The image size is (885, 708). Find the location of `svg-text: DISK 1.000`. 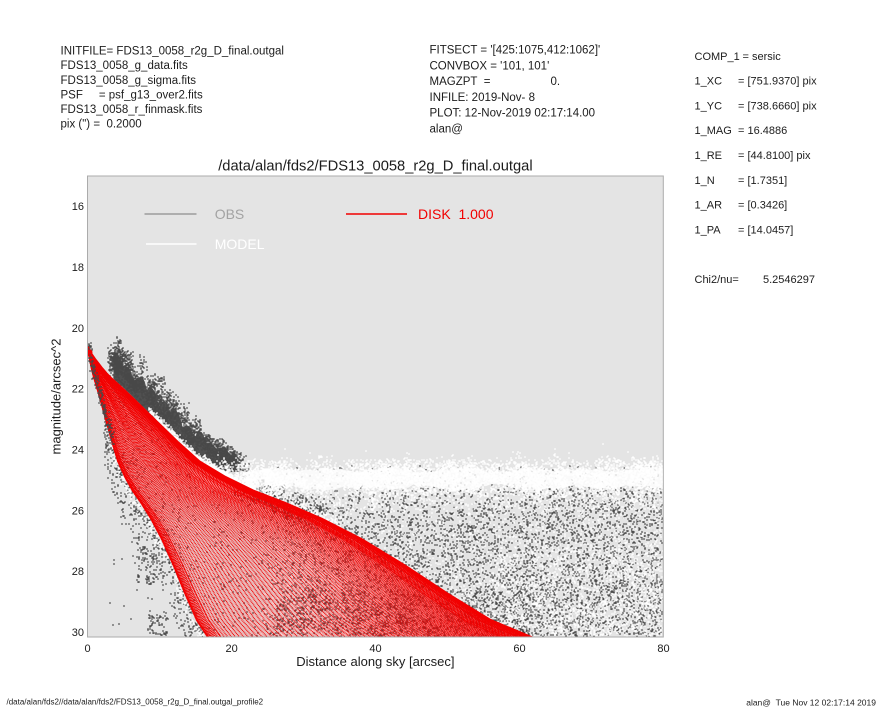

svg-text: DISK 1.000 is located at coordinates (456, 214).